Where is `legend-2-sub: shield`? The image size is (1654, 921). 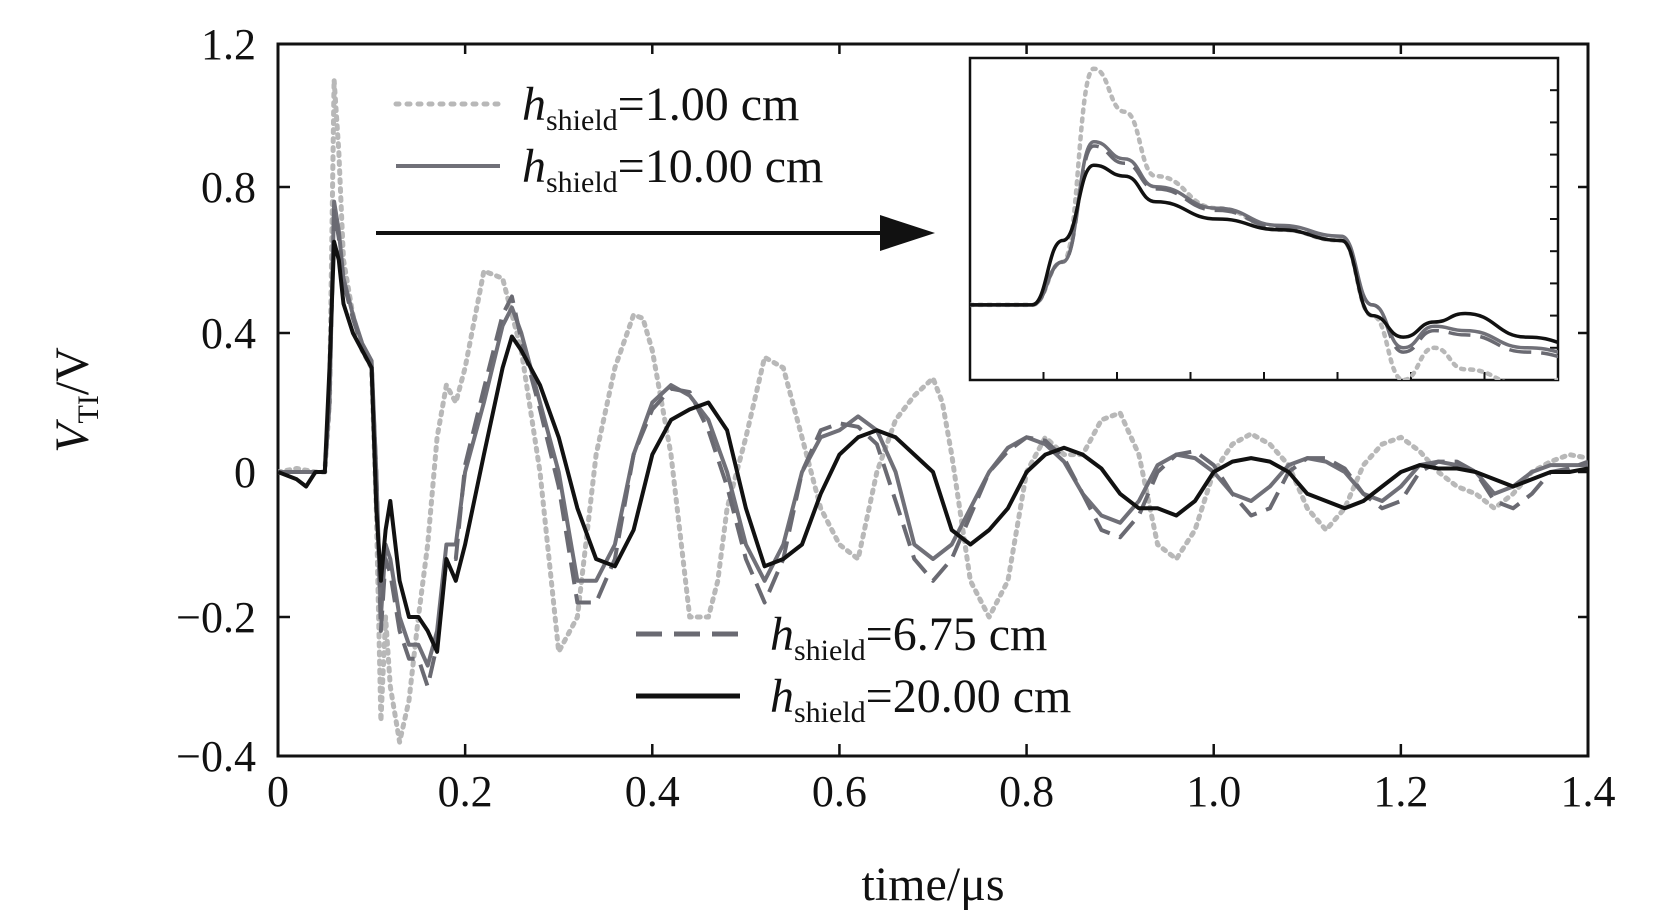 legend-2-sub: shield is located at coordinates (582, 182).